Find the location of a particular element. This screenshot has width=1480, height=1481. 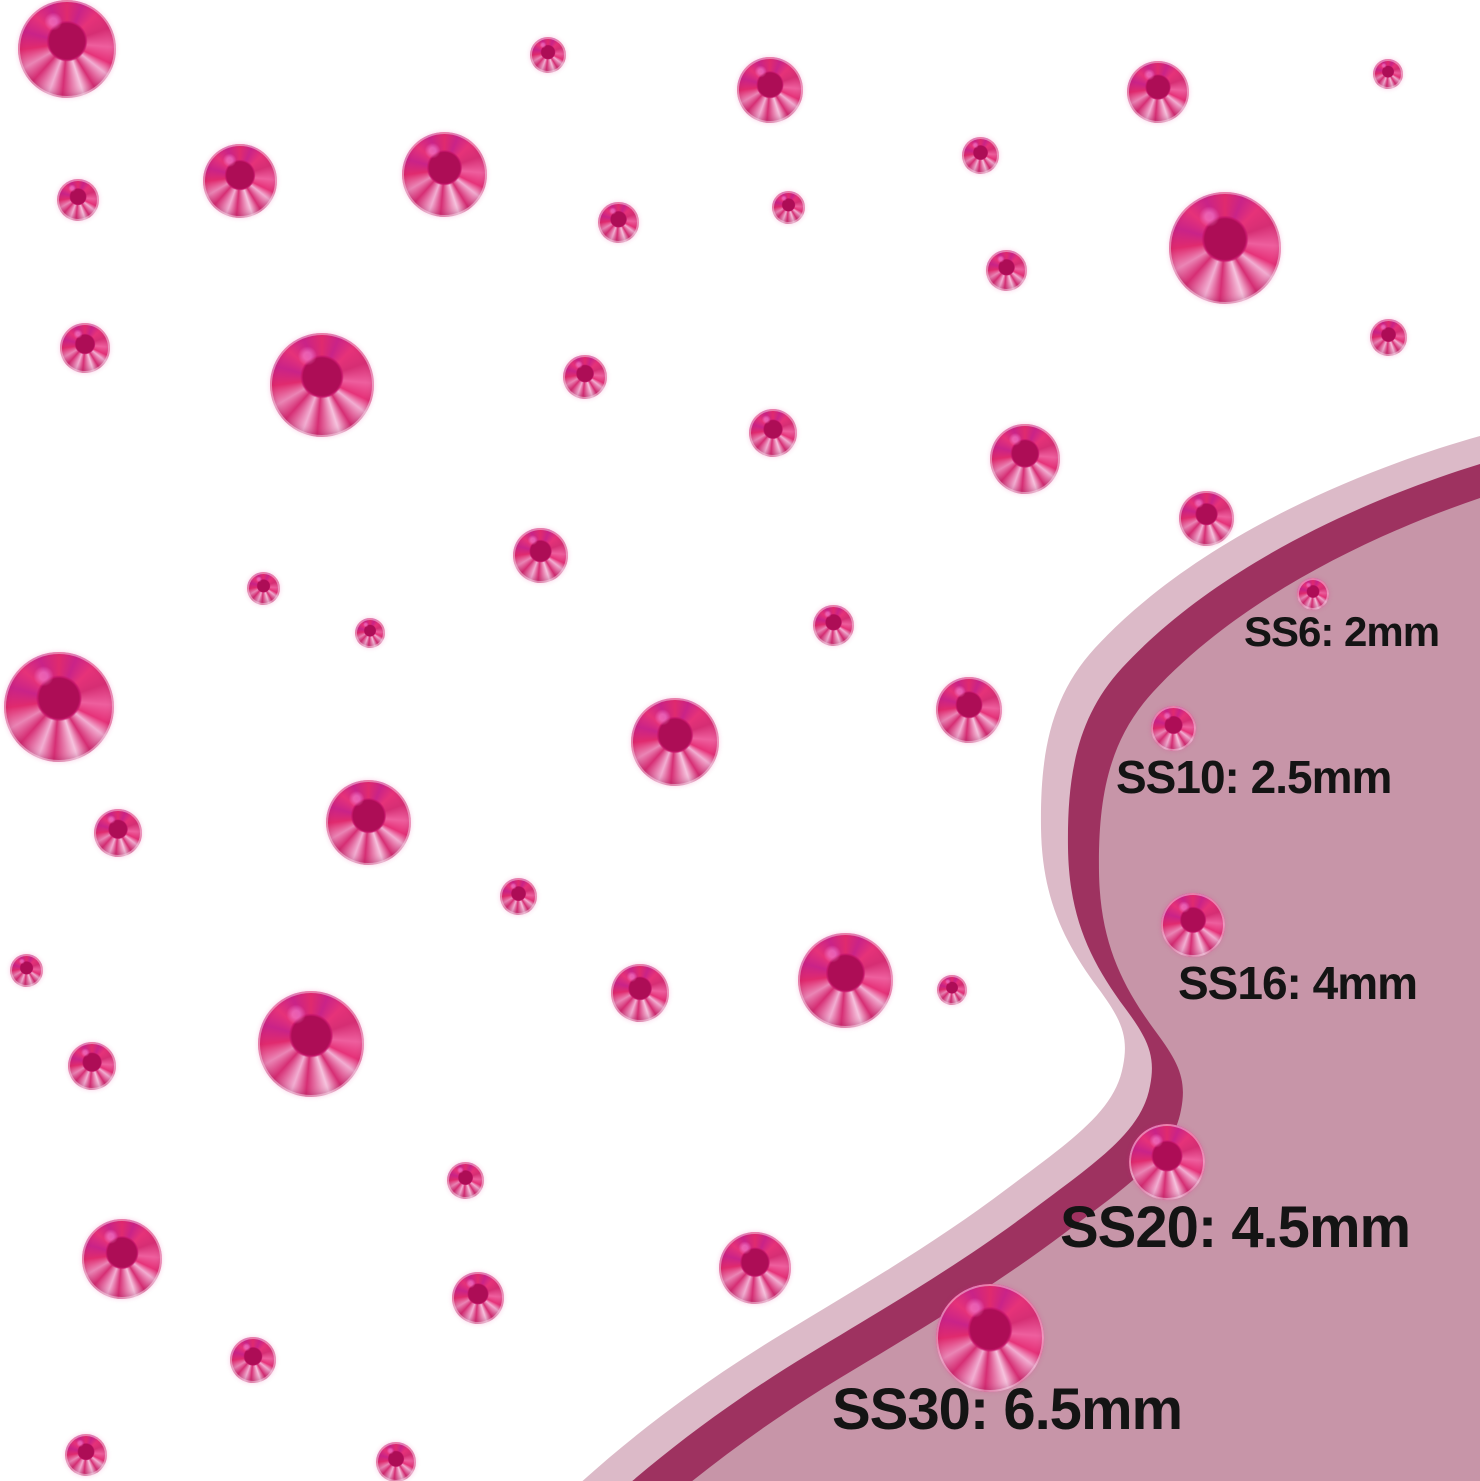

rhinestone-sample-ss6 is located at coordinates (1313, 594).